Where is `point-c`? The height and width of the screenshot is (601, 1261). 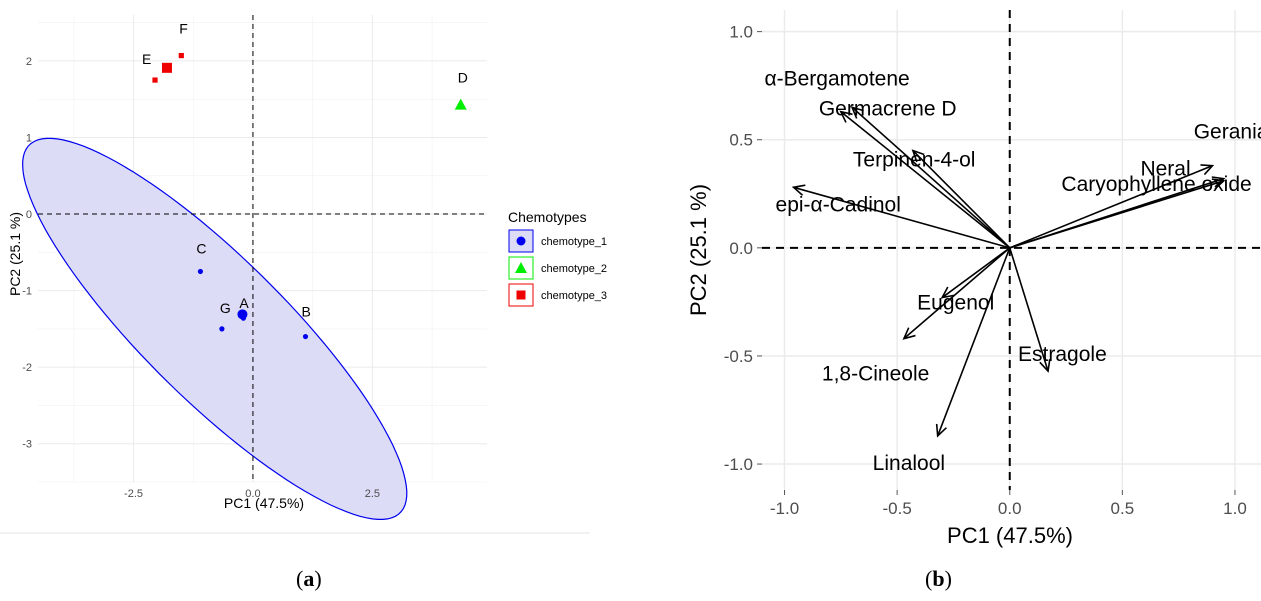
point-c is located at coordinates (200, 271).